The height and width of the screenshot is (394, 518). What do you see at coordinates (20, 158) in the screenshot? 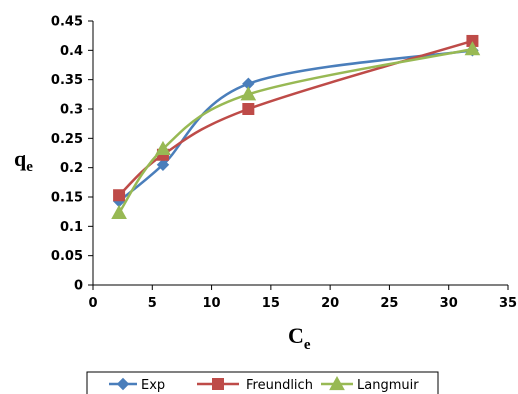
I see `y-axis-title-main: q` at bounding box center [20, 158].